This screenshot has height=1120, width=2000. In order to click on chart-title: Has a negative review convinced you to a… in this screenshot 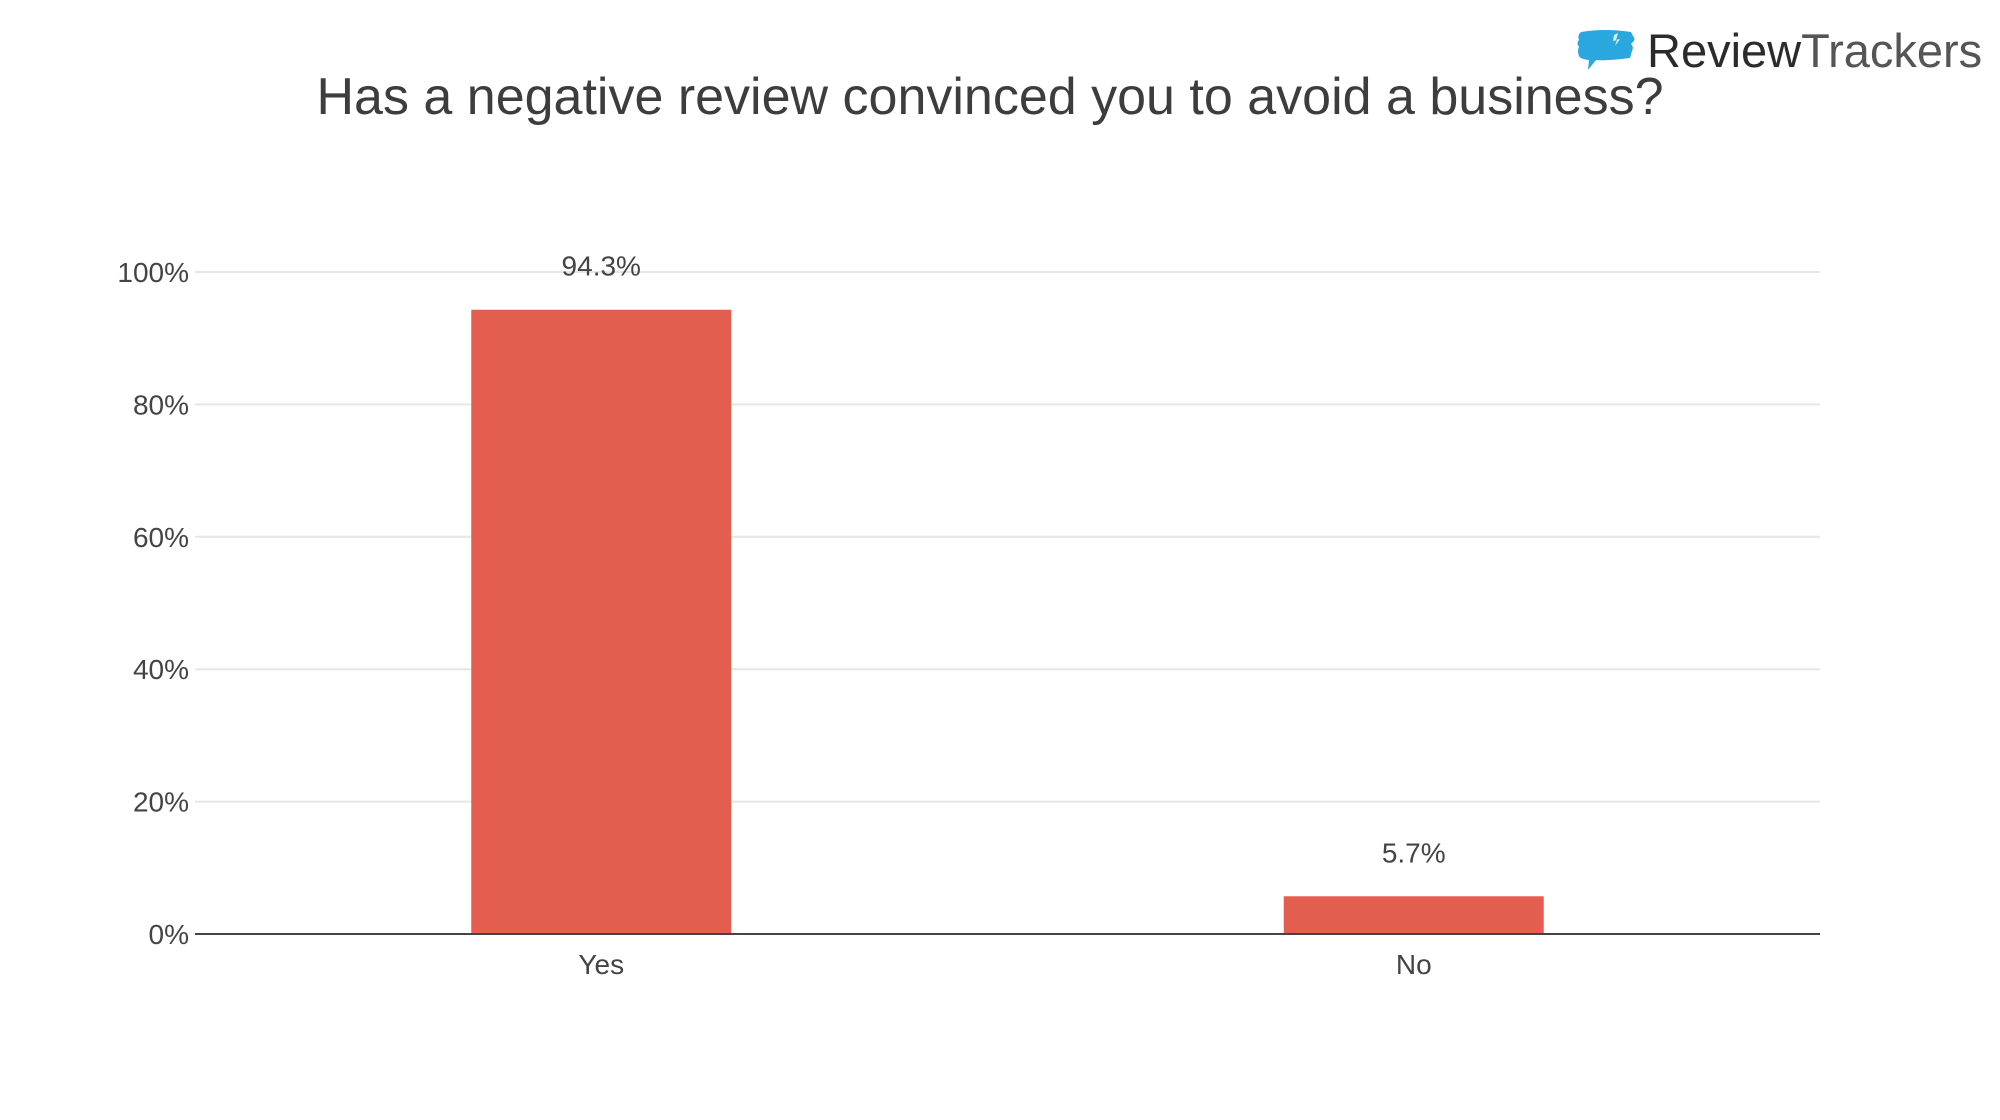, I will do `click(990, 97)`.